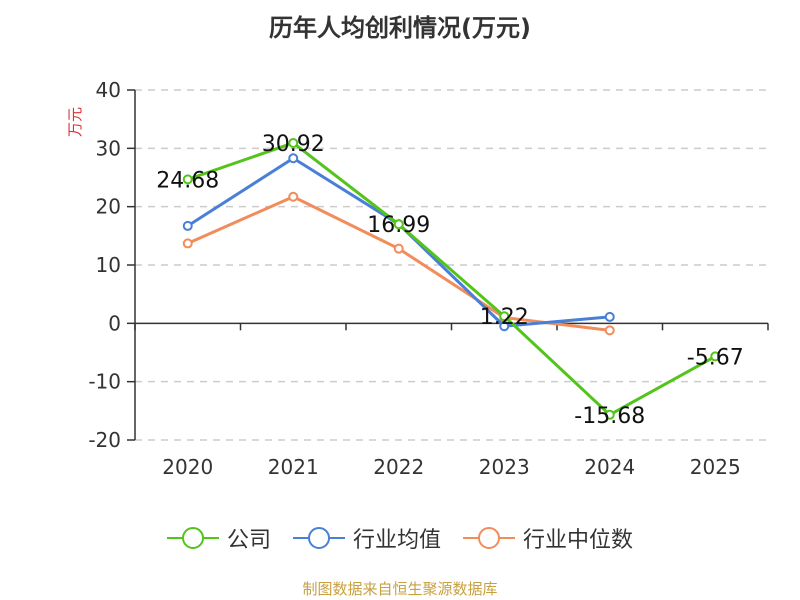 The height and width of the screenshot is (600, 800). Describe the element at coordinates (104, 382) in the screenshot. I see `y-tick-label: -10` at that location.